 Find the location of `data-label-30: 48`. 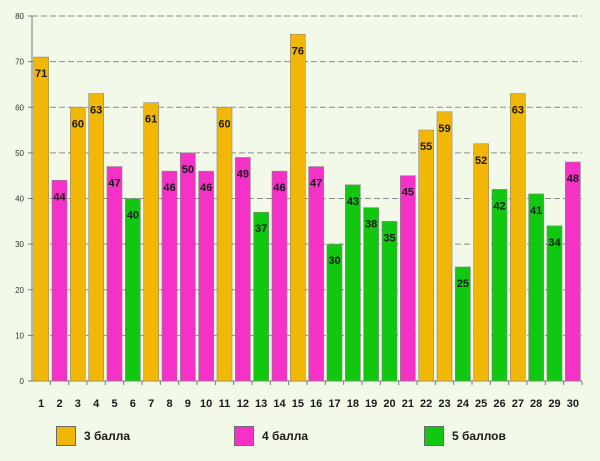

data-label-30: 48 is located at coordinates (573, 179).